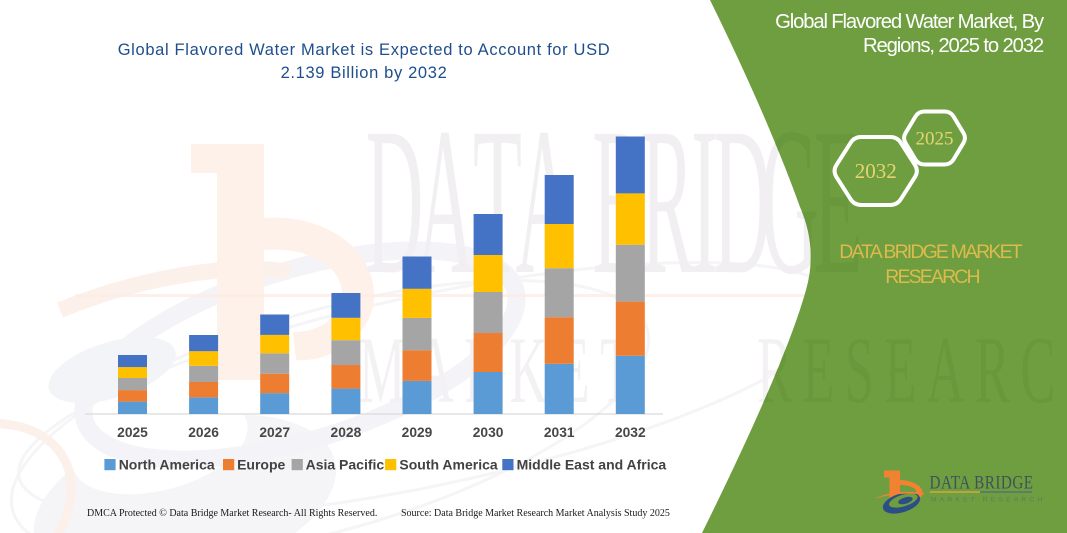 Image resolution: width=1067 pixels, height=533 pixels. I want to click on svg-text: Asia Pacific, so click(345, 464).